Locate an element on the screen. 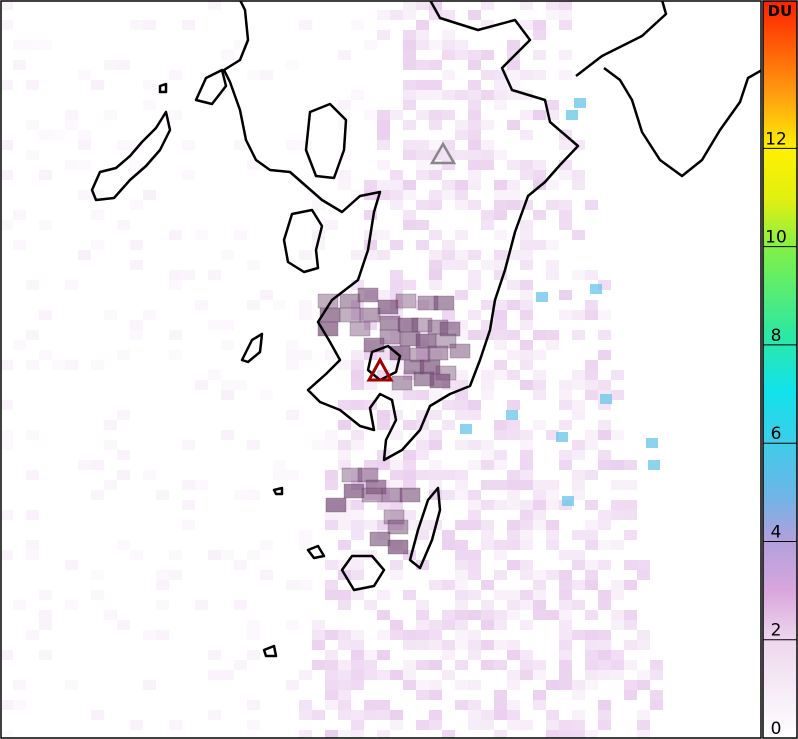 Image resolution: width=798 pixels, height=739 pixels. sakurajima is located at coordinates (384, 363).